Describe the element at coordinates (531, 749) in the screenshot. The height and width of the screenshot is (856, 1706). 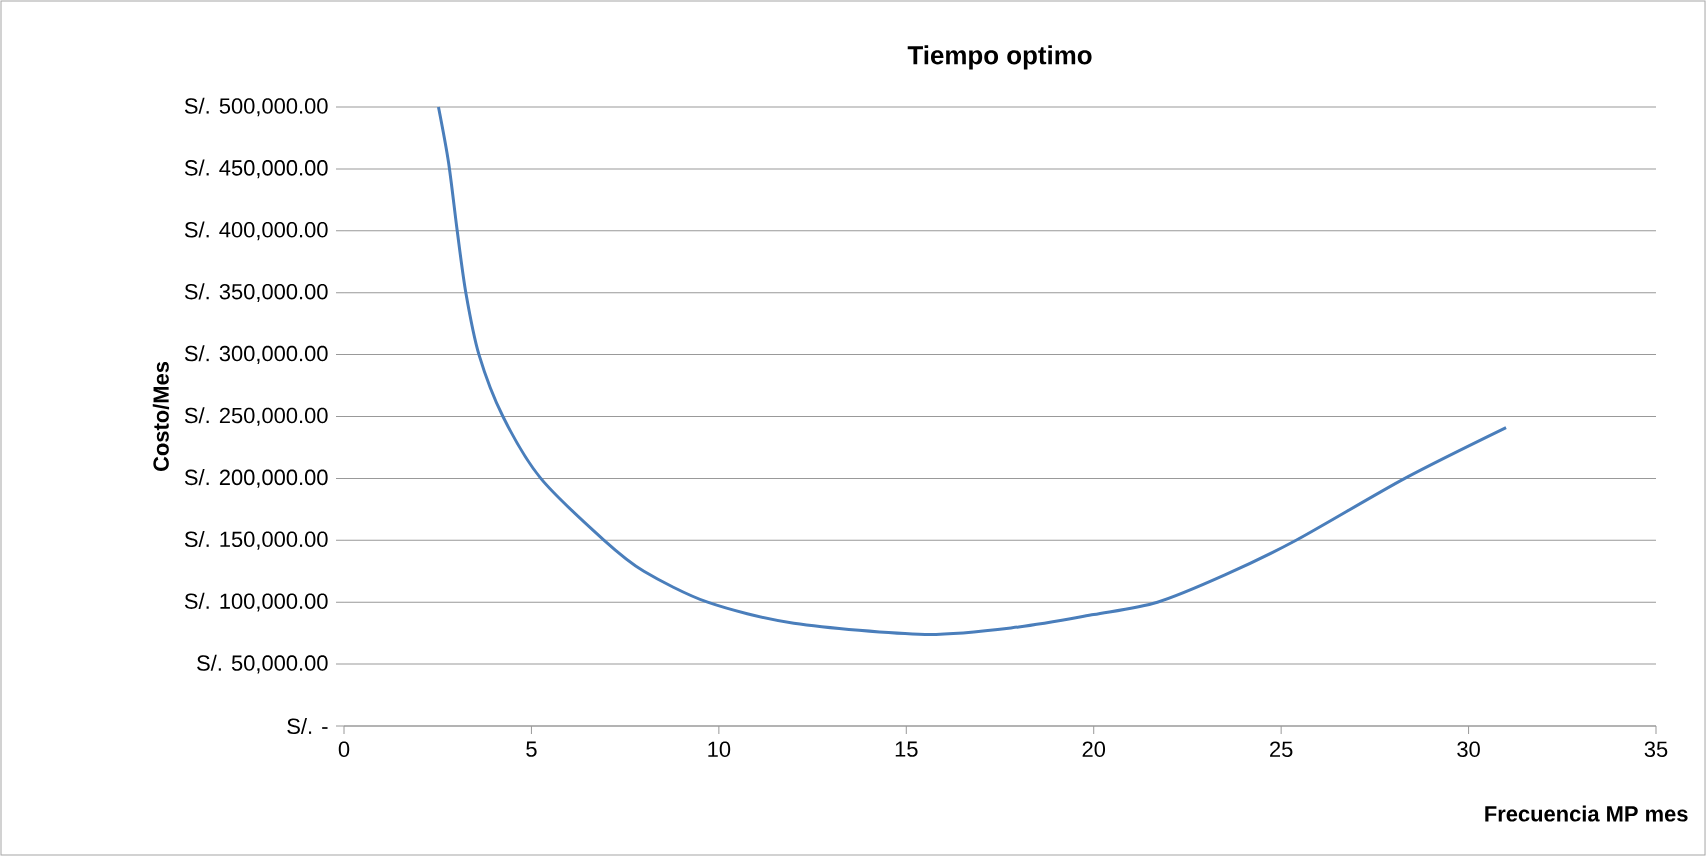
I see `x-tick-label: 5` at that location.